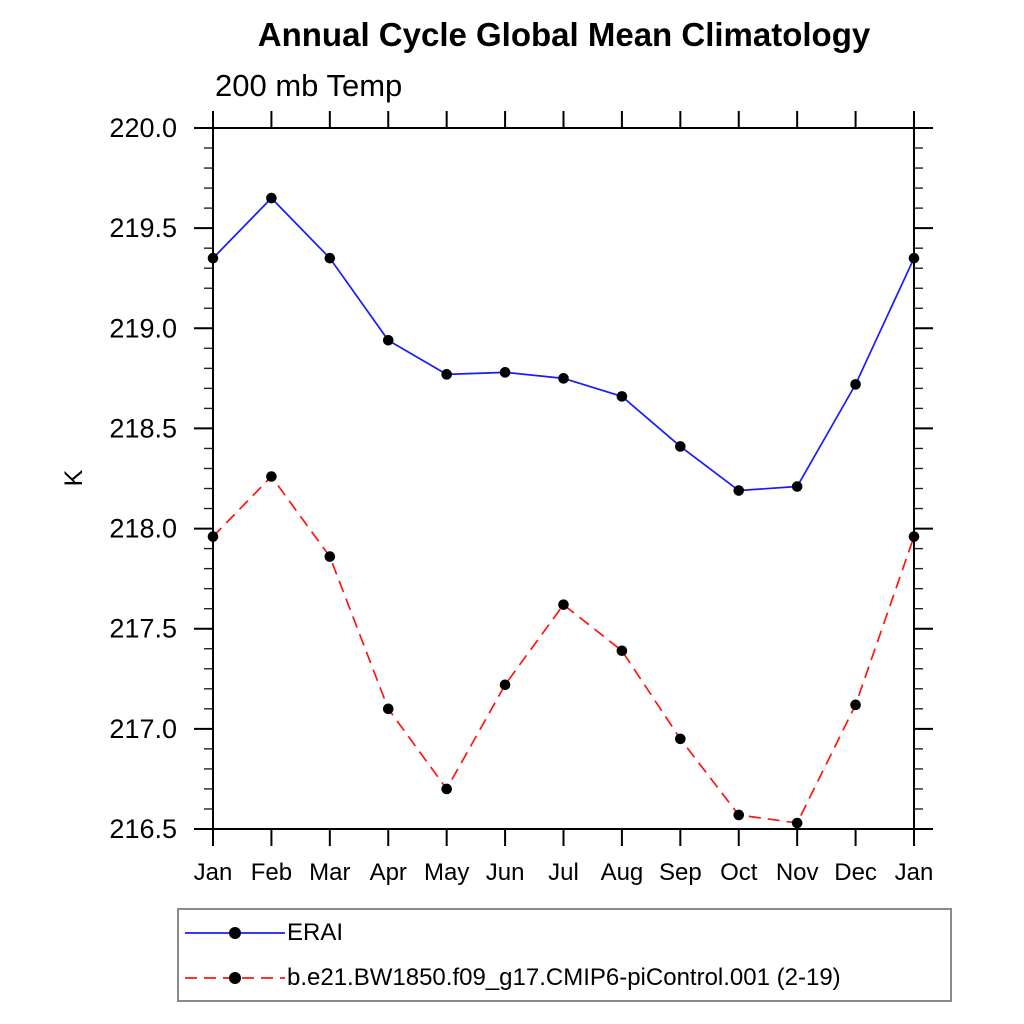 The height and width of the screenshot is (1024, 1024). What do you see at coordinates (797, 872) in the screenshot?
I see `svg-text: Nov` at bounding box center [797, 872].